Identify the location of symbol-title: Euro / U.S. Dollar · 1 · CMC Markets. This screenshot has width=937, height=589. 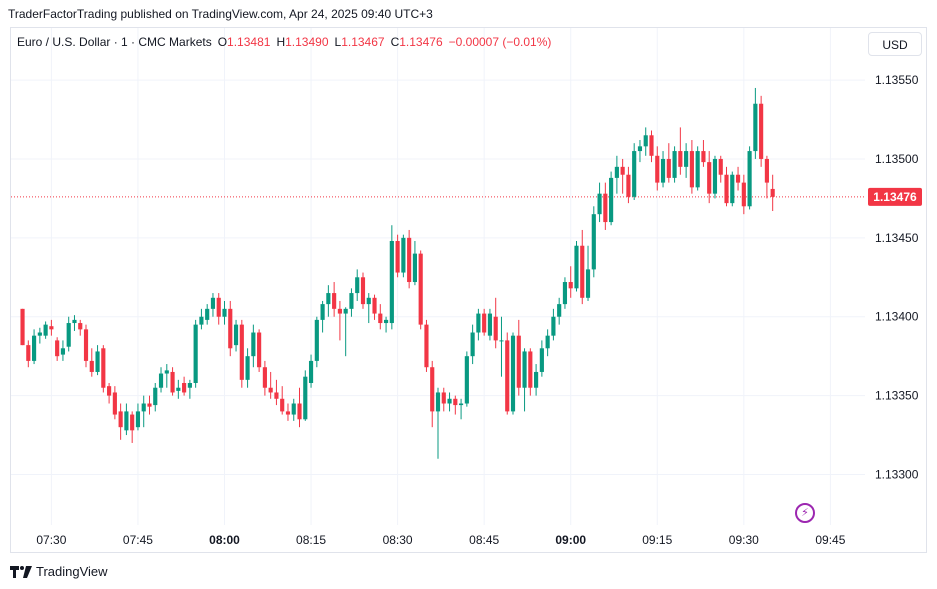
(114, 42).